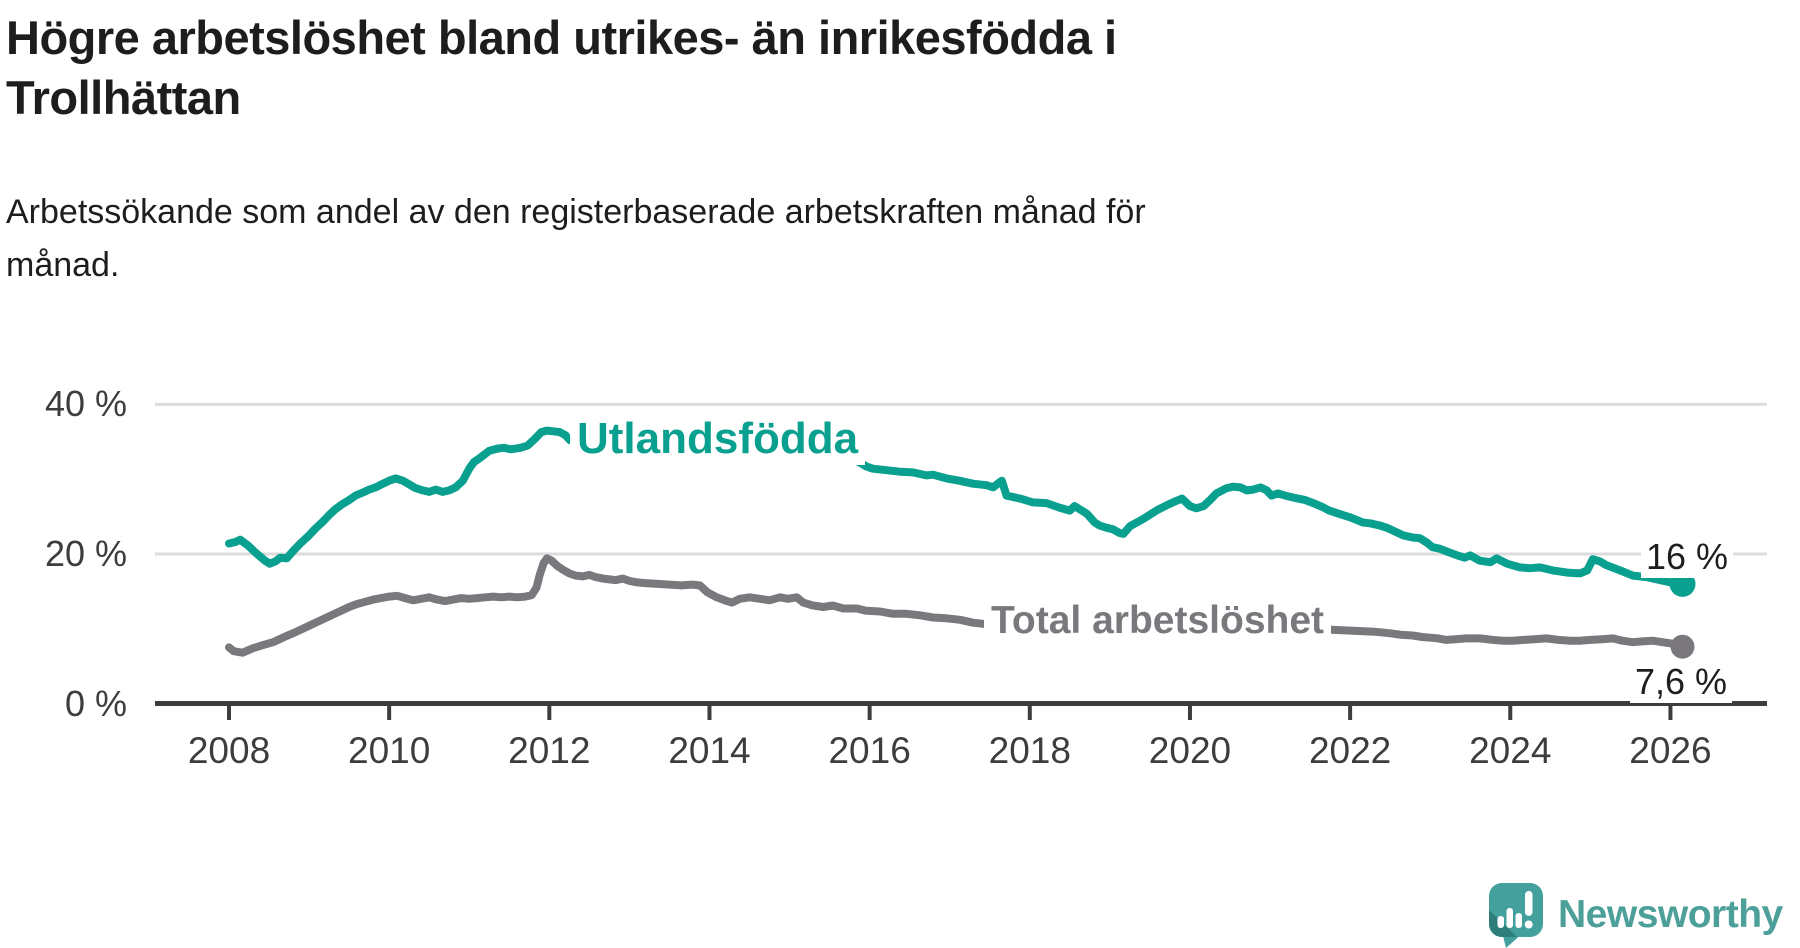 This screenshot has width=1800, height=948. I want to click on series-label-total-arbetsloshet: Total arbetslöshet, so click(1158, 621).